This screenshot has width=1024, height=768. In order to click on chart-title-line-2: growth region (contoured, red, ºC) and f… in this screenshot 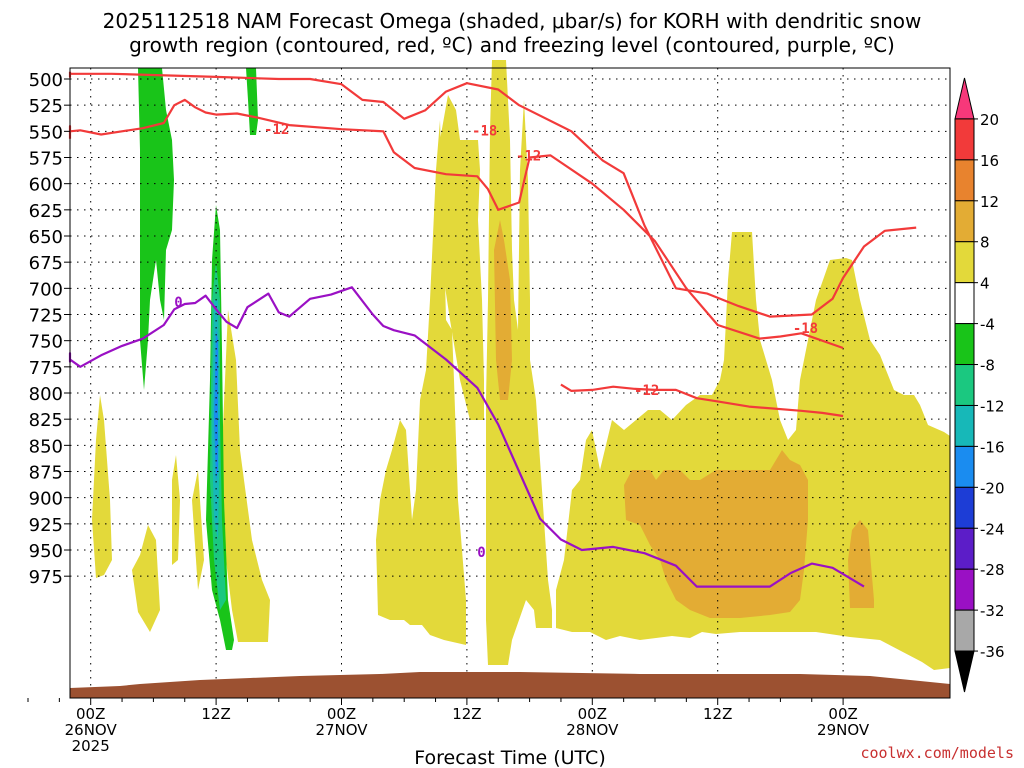, I will do `click(512, 45)`.